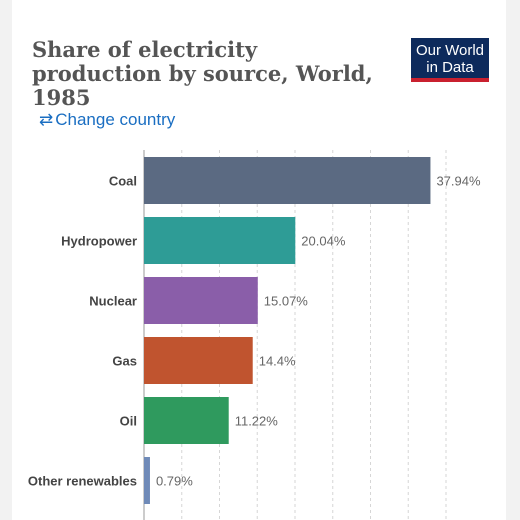 The width and height of the screenshot is (520, 520). Describe the element at coordinates (220, 240) in the screenshot. I see `bar-hydropower` at that location.